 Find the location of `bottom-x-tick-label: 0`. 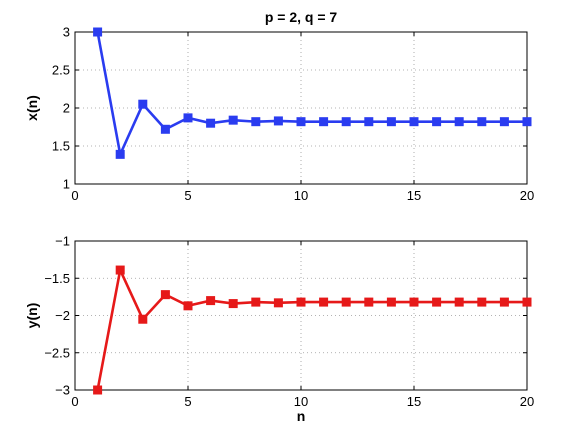

bottom-x-tick-label: 0 is located at coordinates (74, 401).